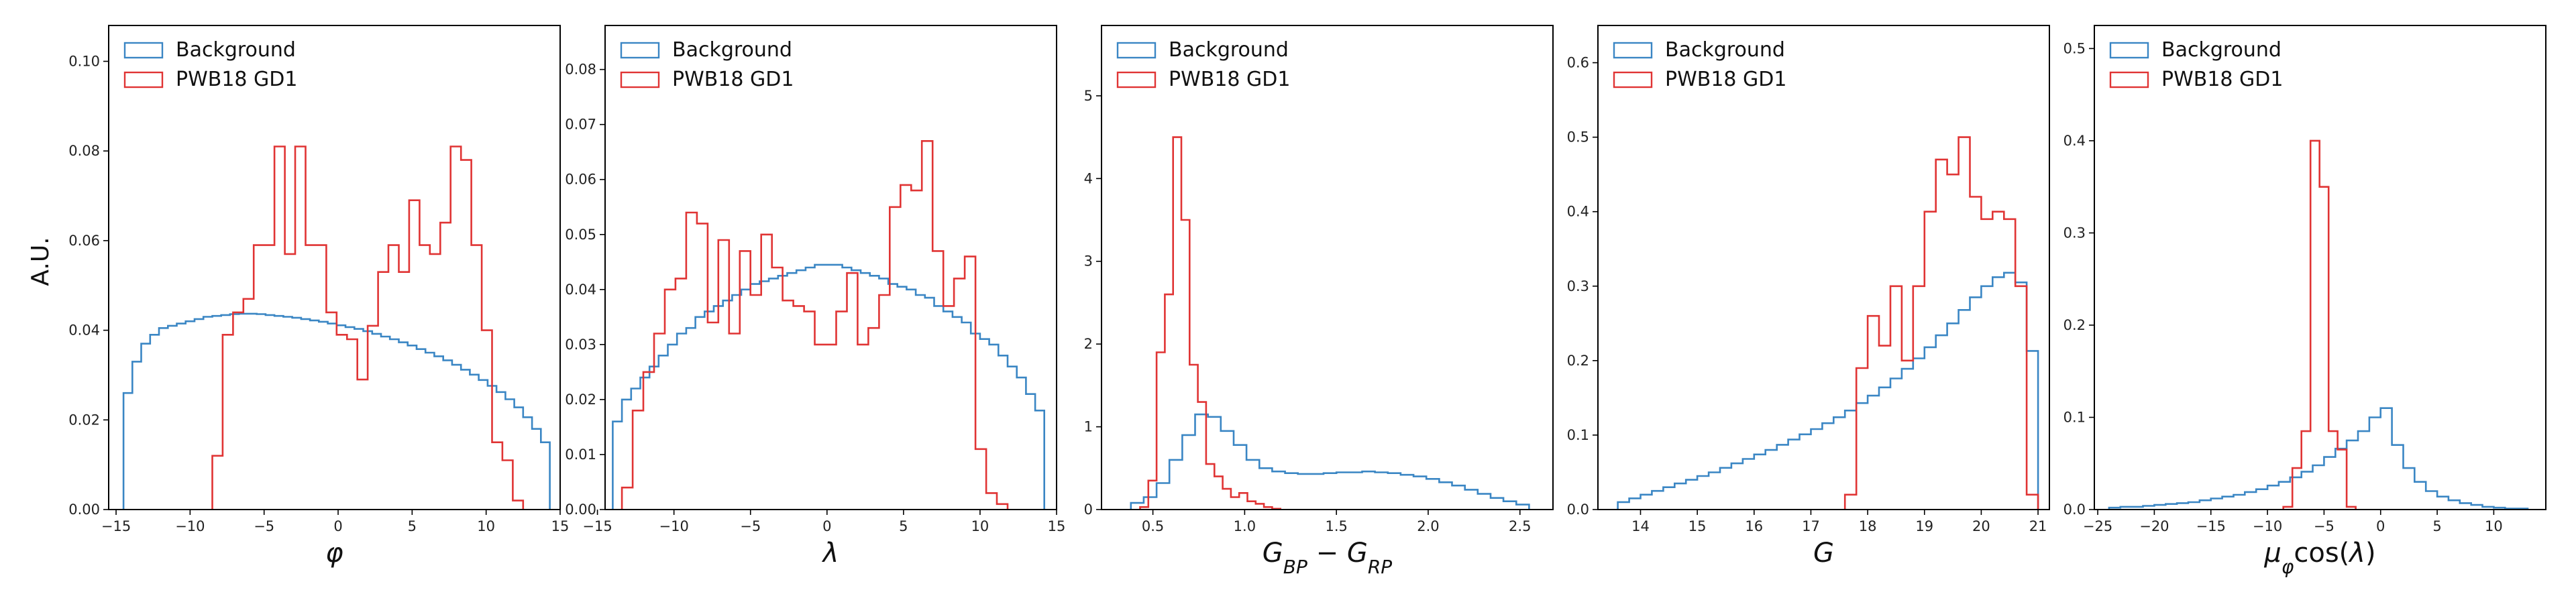  I want to click on y-tick-label: 0.6, so click(1578, 63).